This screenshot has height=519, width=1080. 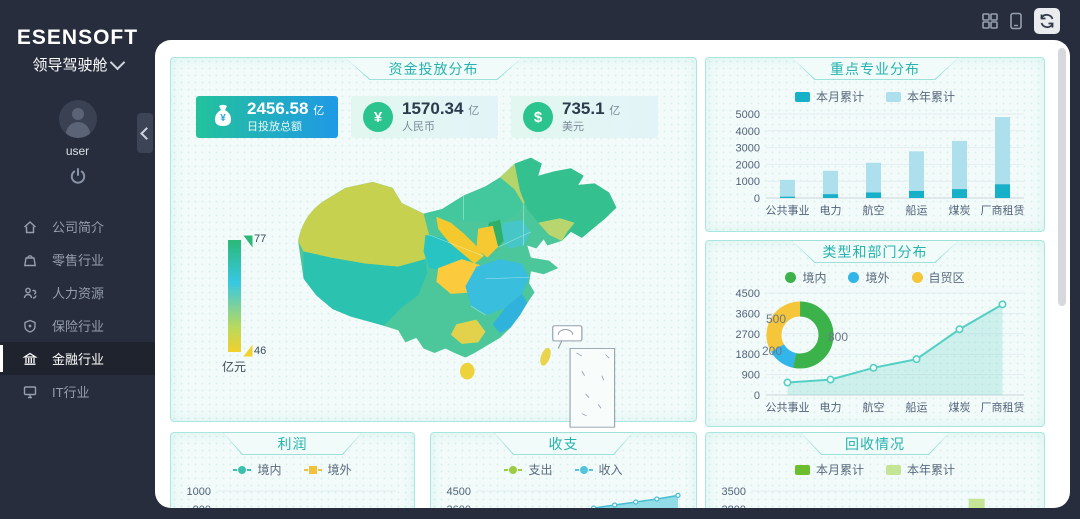 I want to click on stat-card-3: $735.1 亿美元, so click(x=584, y=117).